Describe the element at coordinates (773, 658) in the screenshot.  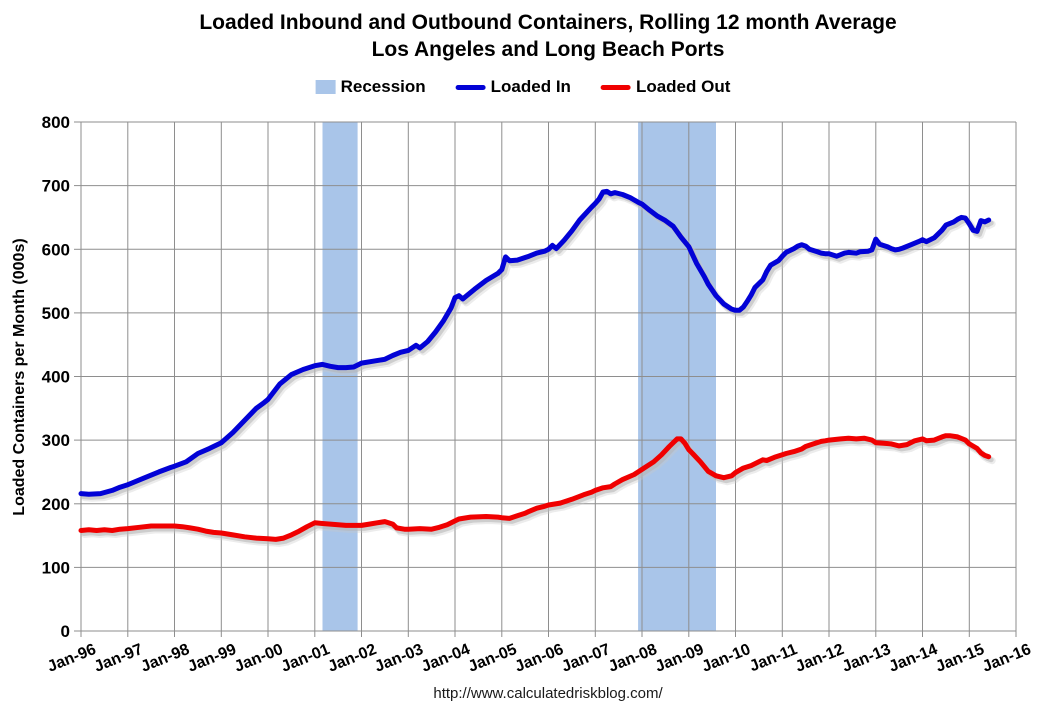
I see `x-tick-label: Jan-11` at that location.